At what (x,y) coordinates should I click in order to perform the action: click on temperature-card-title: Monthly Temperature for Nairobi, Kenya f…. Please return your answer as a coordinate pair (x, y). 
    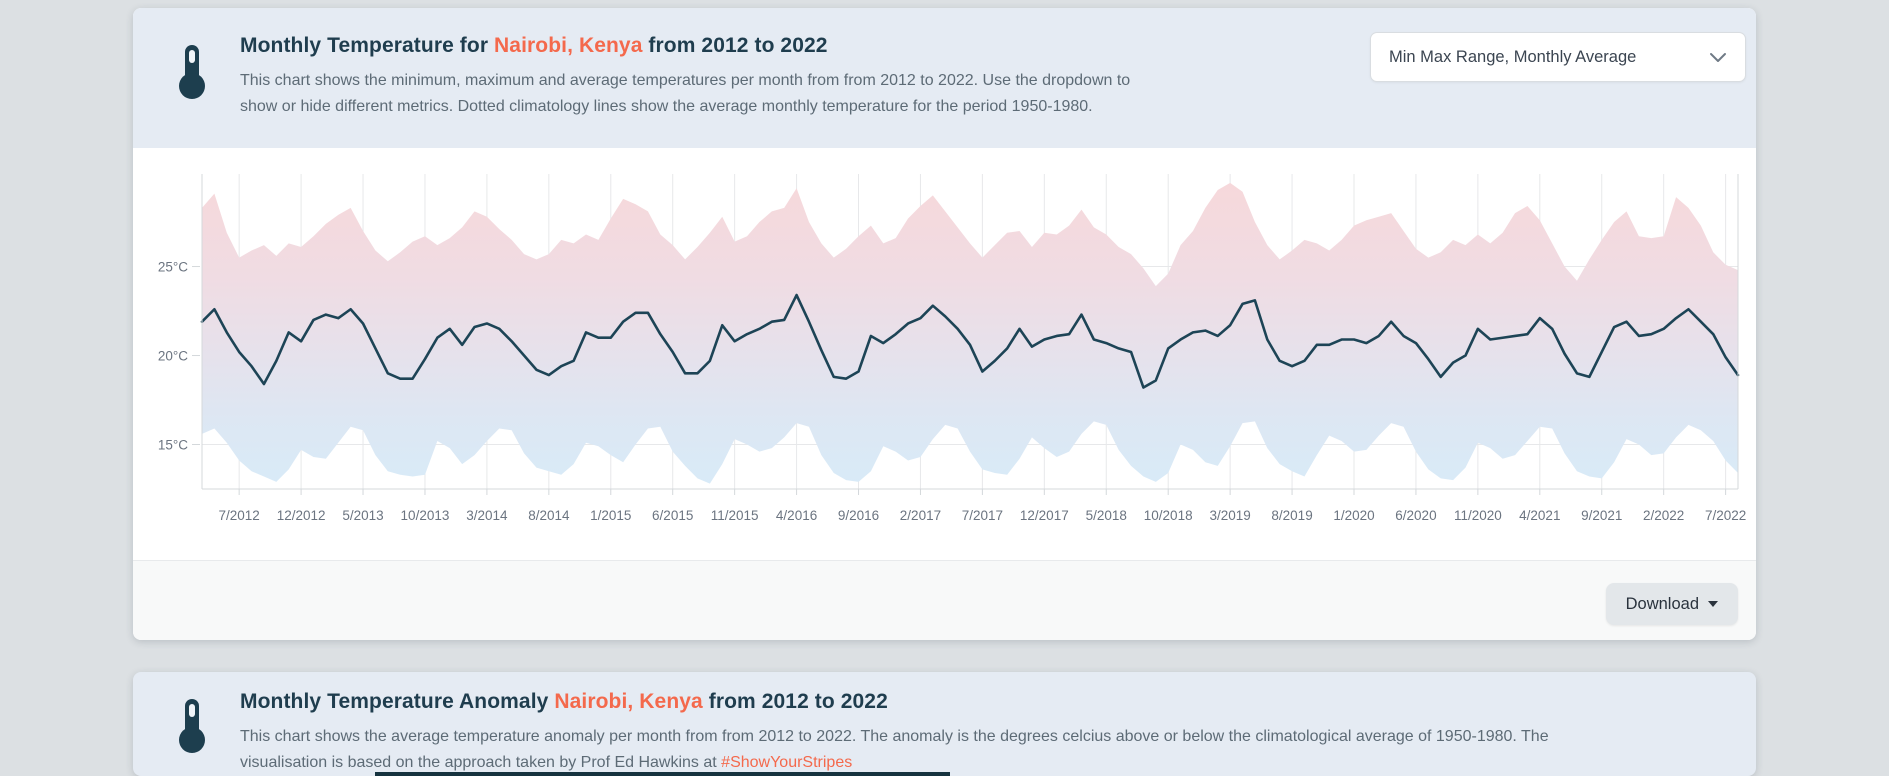
    Looking at the image, I should click on (690, 46).